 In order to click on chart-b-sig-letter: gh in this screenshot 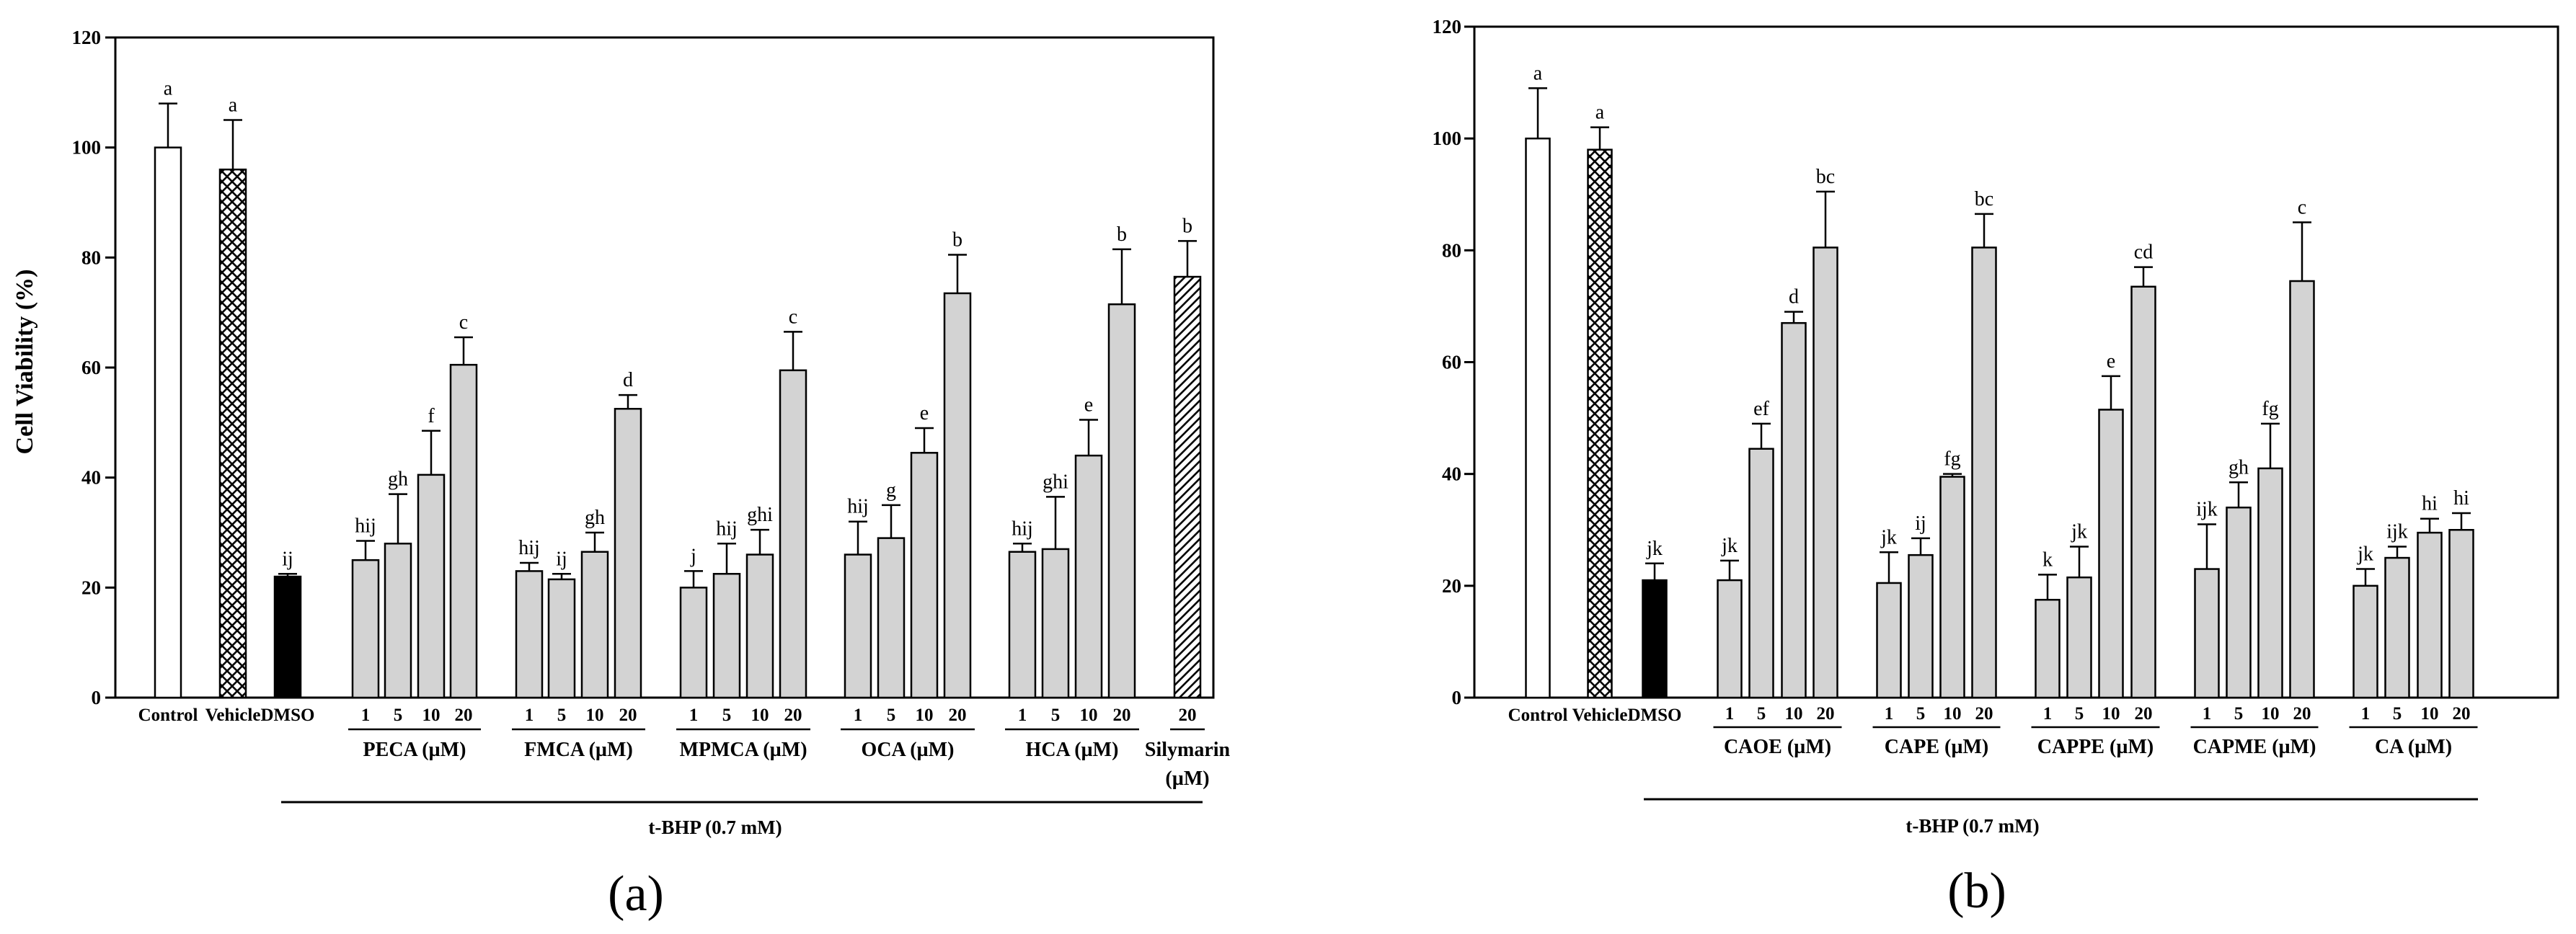, I will do `click(2238, 467)`.